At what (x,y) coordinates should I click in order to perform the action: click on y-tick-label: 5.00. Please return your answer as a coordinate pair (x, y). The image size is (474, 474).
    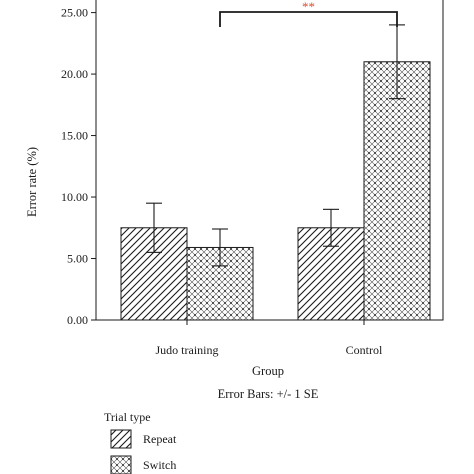
    Looking at the image, I should click on (77, 259).